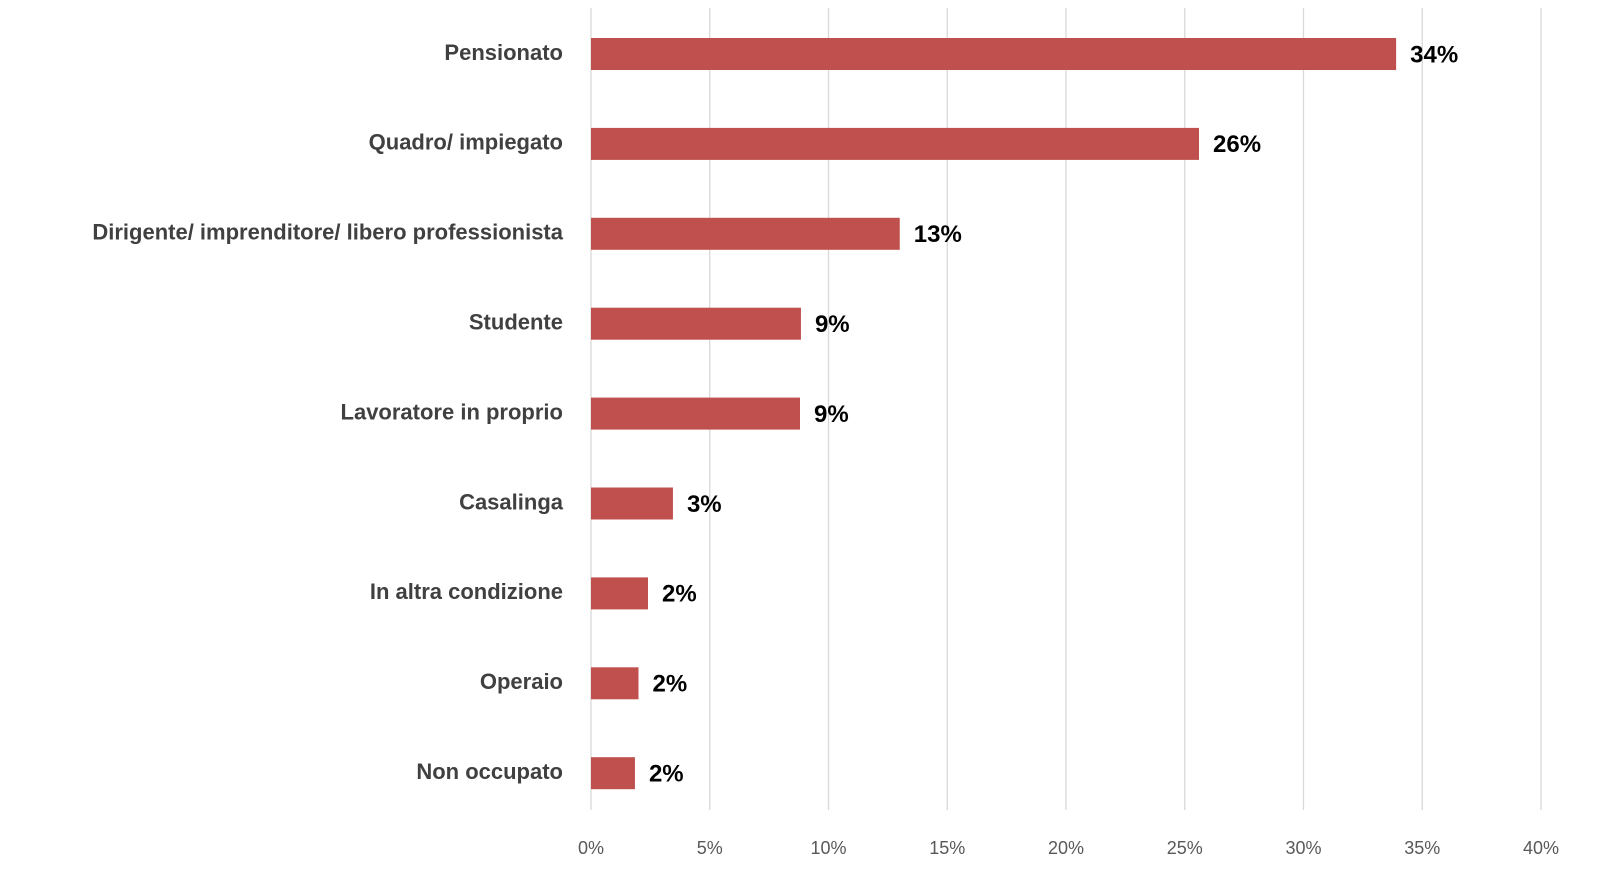 Image resolution: width=1611 pixels, height=884 pixels. I want to click on data-label: 26%, so click(1237, 144).